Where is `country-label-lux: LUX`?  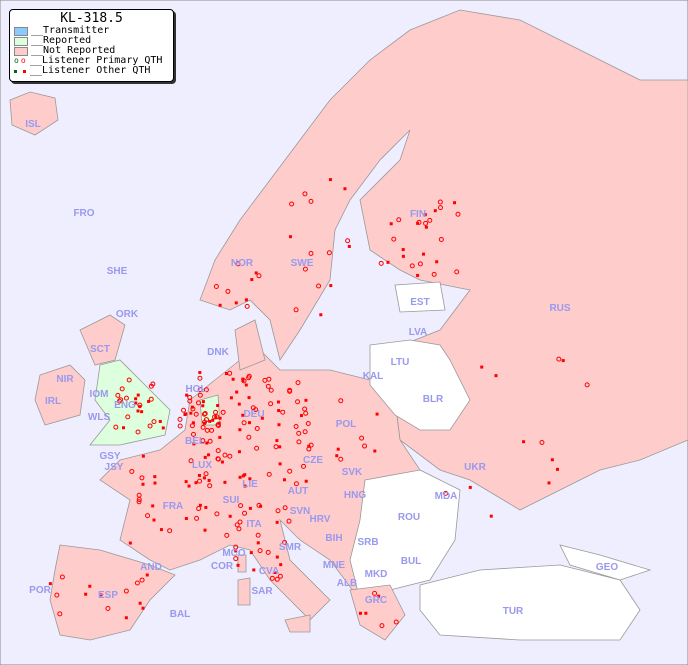 country-label-lux: LUX is located at coordinates (202, 465).